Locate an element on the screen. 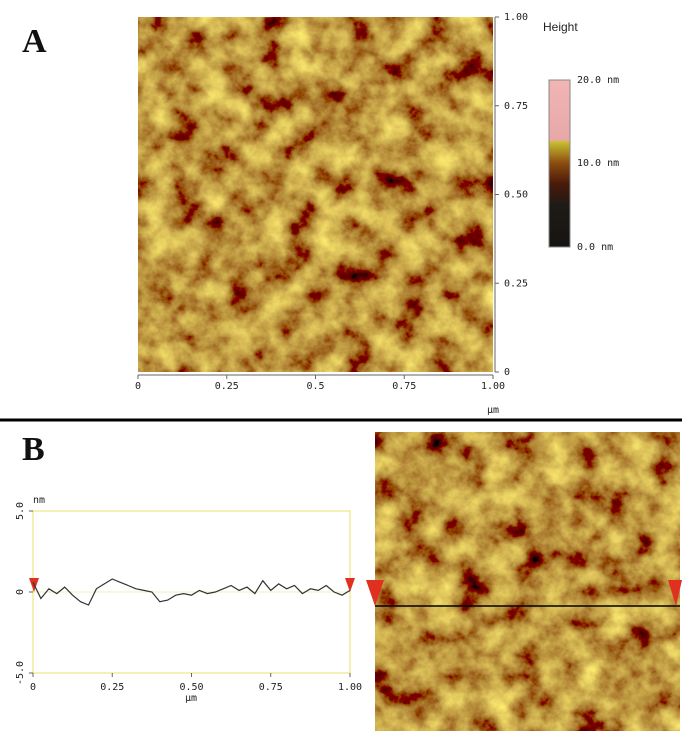 This screenshot has width=682, height=735. panel-label: A is located at coordinates (34, 41).